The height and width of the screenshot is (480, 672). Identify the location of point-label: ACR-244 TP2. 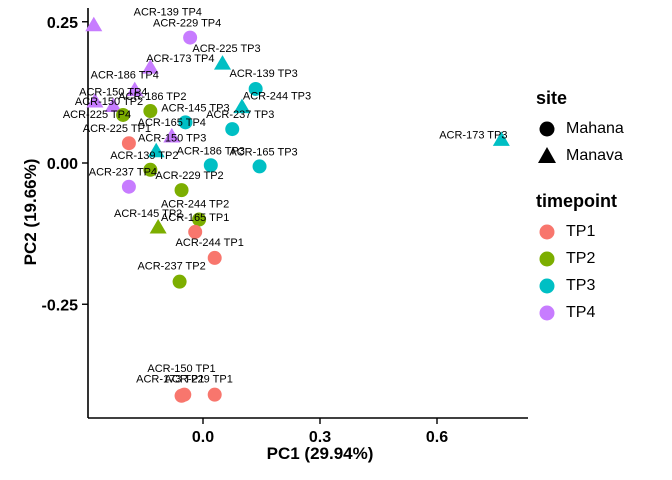
(195, 205).